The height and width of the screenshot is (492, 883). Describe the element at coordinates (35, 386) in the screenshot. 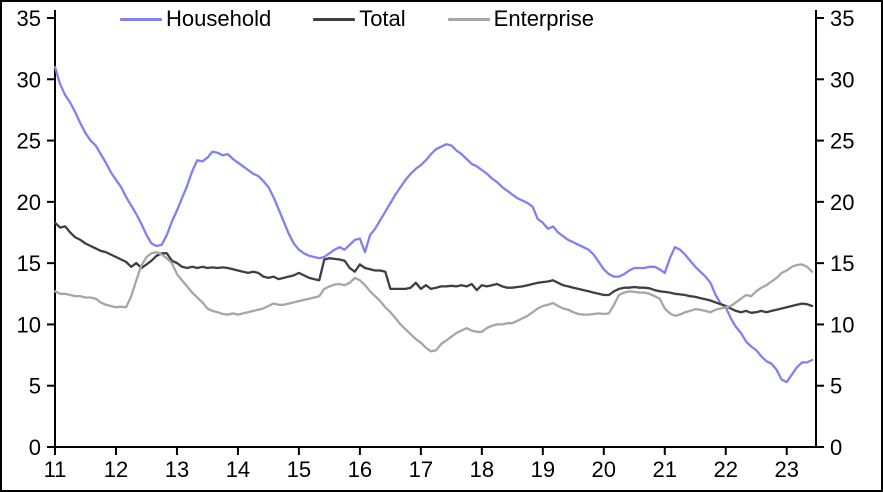

I see `y-axis-left-tick-label: 5` at that location.